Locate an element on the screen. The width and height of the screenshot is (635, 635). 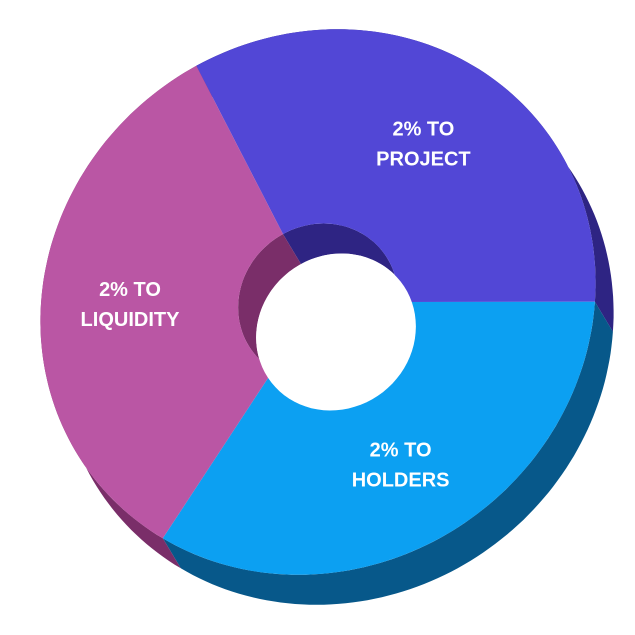
slice-label-3: 2% TO LIQUIDITY is located at coordinates (131, 305).